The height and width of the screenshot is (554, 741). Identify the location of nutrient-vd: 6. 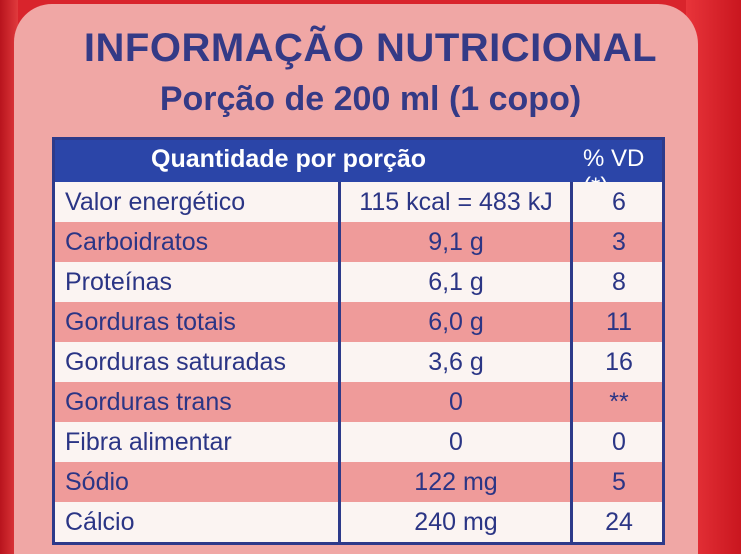
(619, 202).